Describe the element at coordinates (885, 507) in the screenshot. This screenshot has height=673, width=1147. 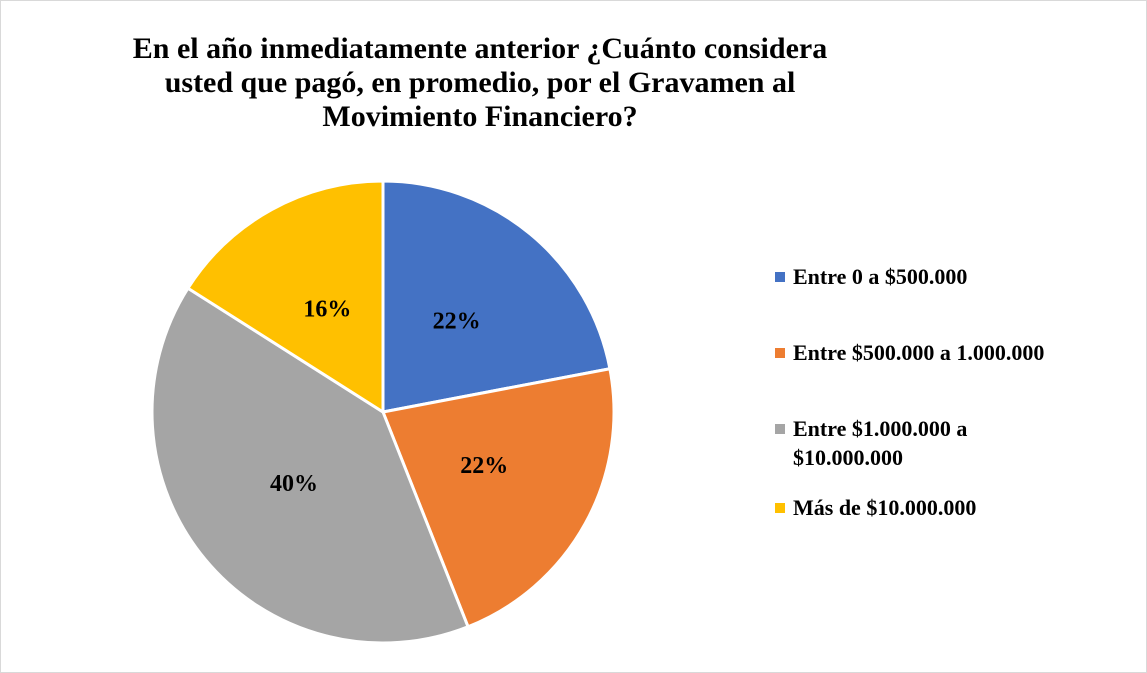
I see `legend-label: Más de $10.000.000` at that location.